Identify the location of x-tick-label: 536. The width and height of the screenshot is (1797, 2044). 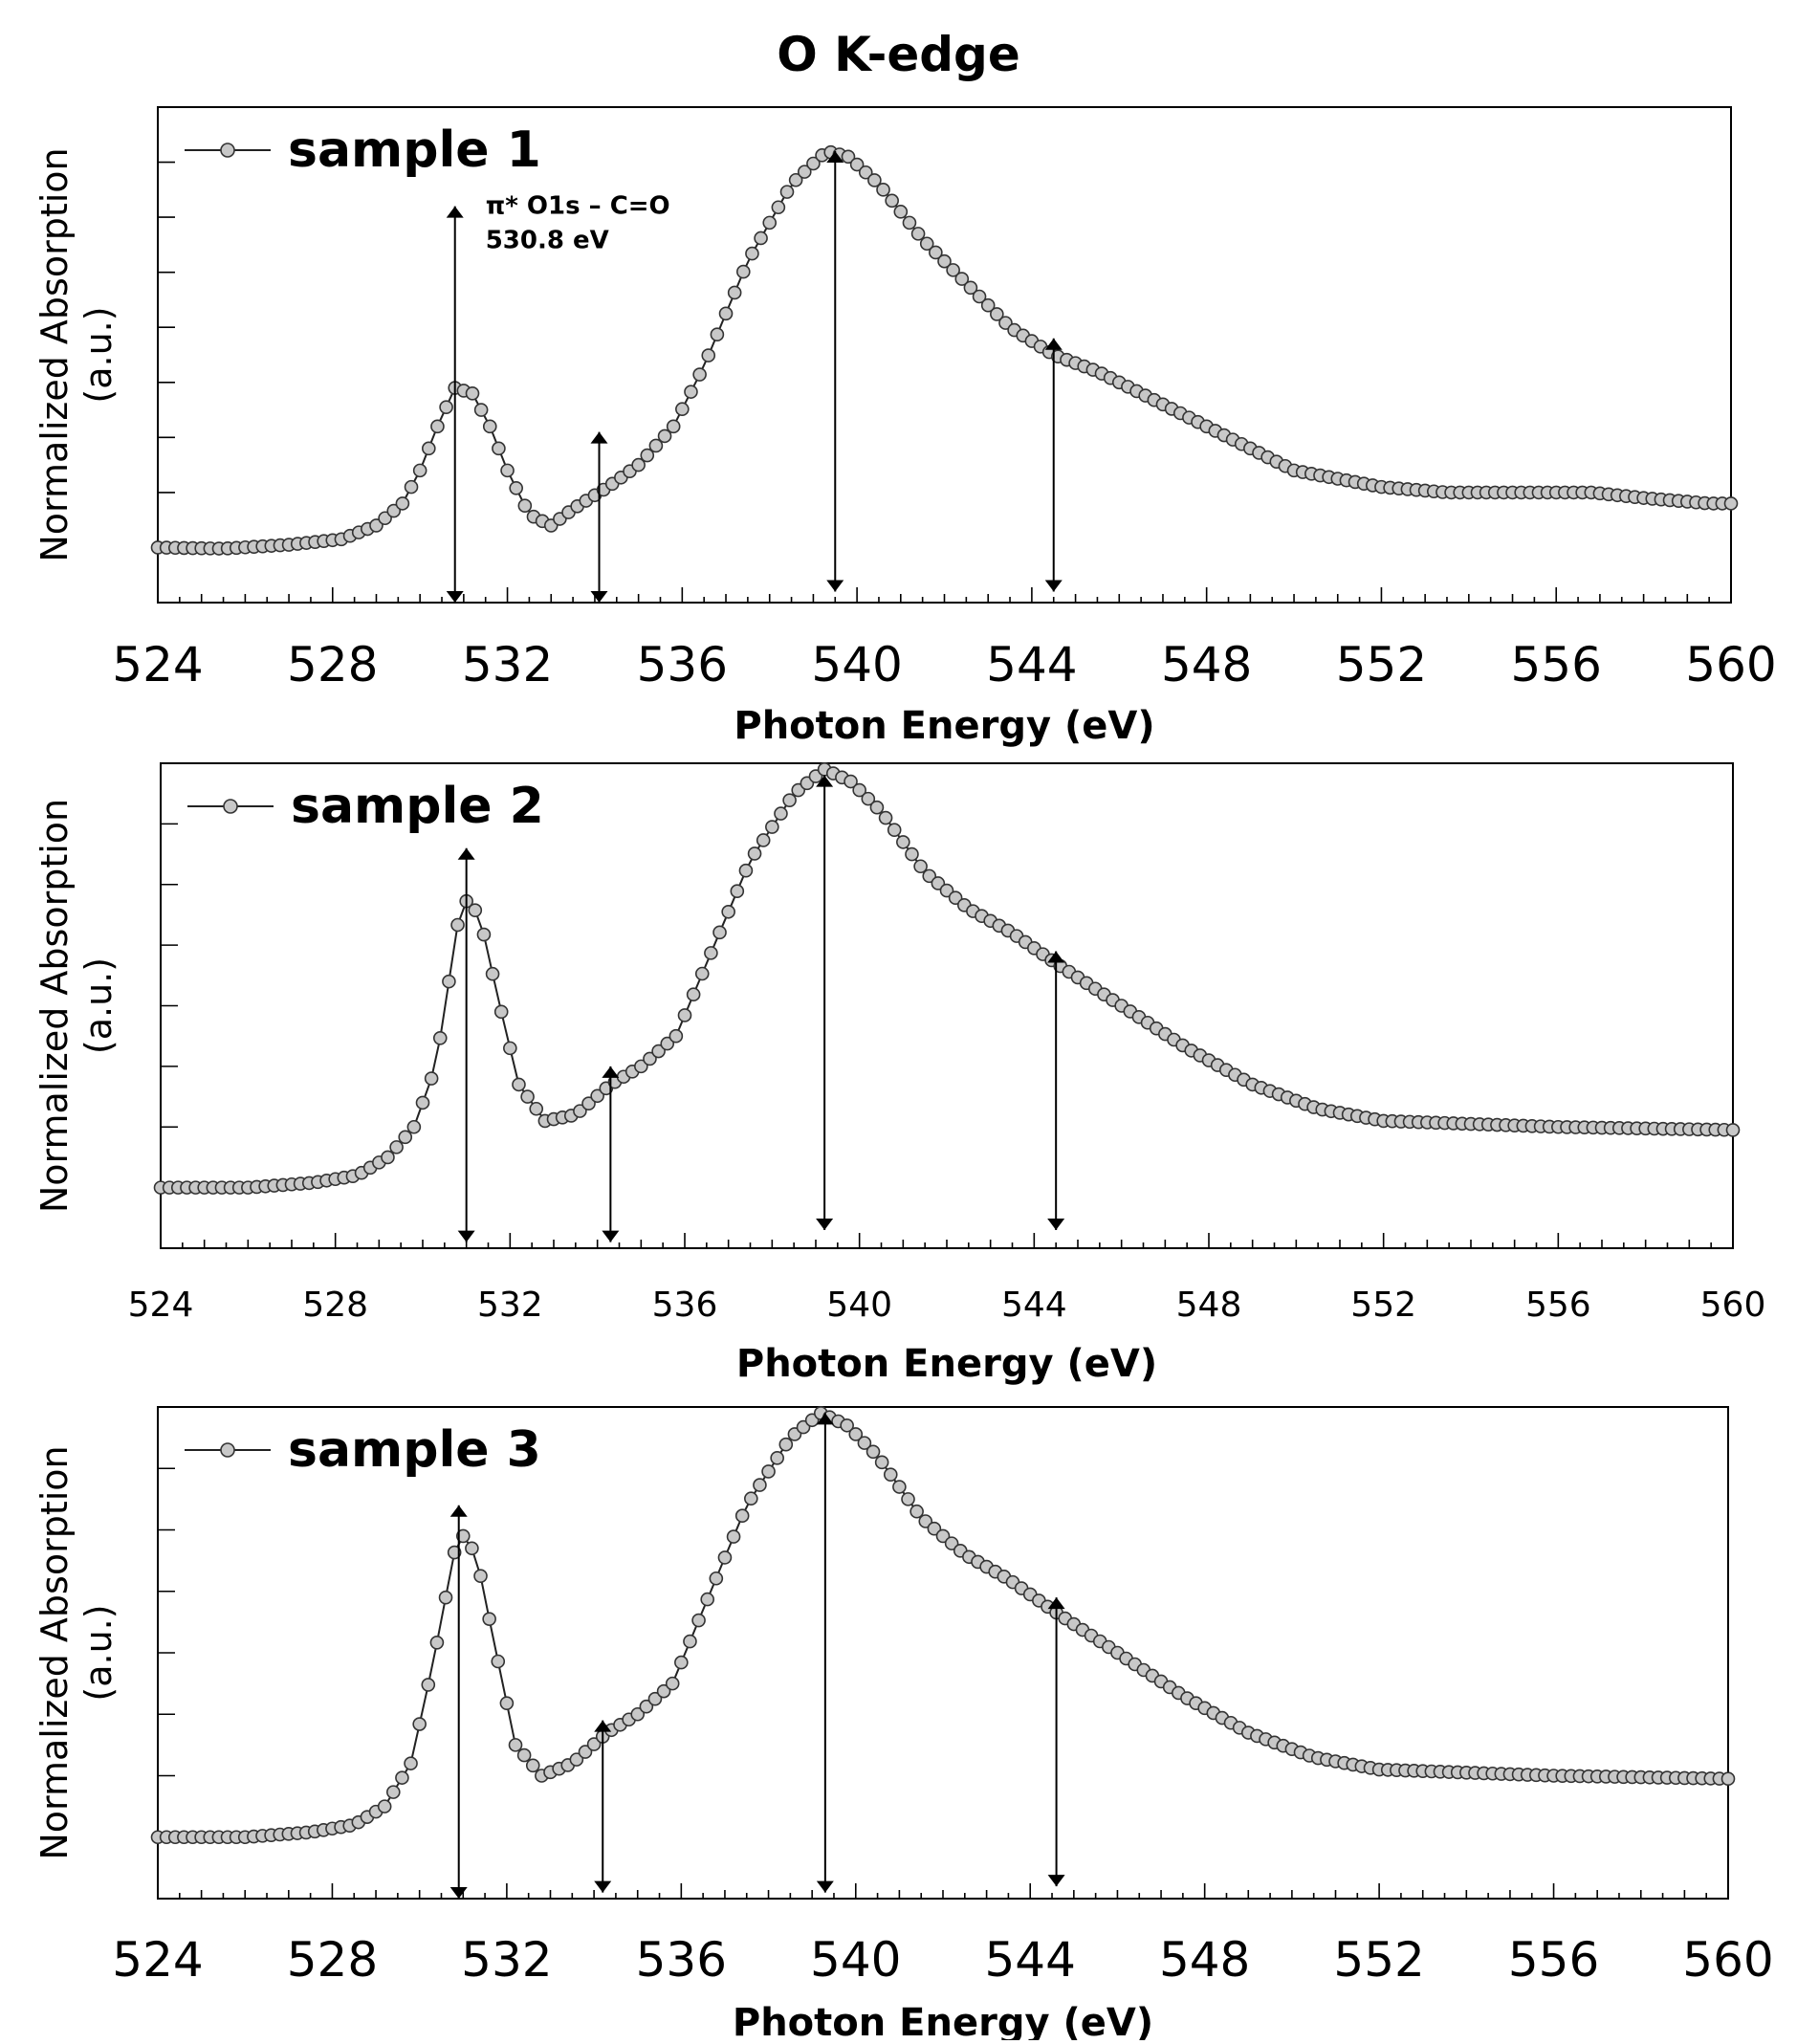
(682, 664).